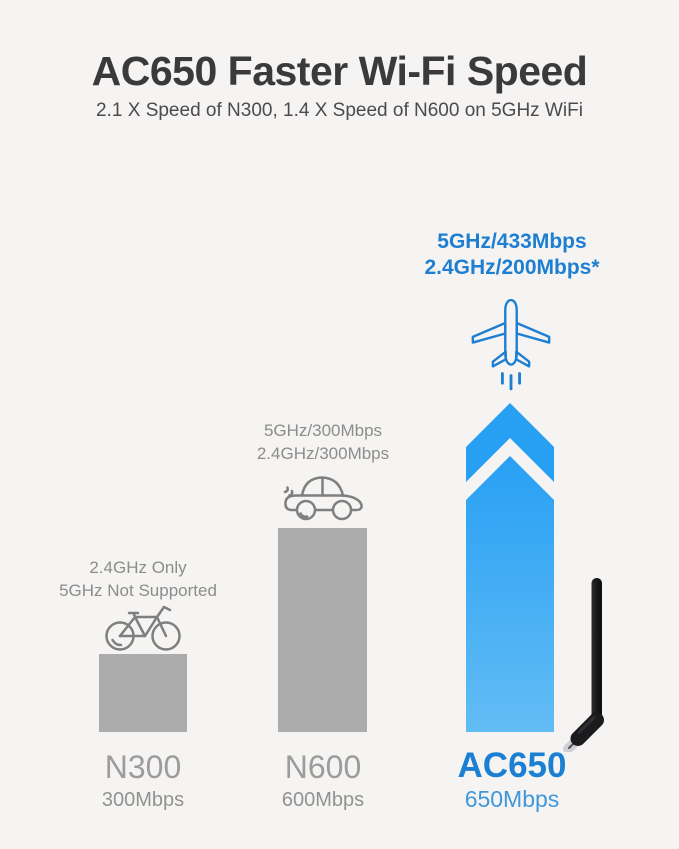 The width and height of the screenshot is (679, 849). What do you see at coordinates (323, 767) in the screenshot?
I see `label-n600: N600` at bounding box center [323, 767].